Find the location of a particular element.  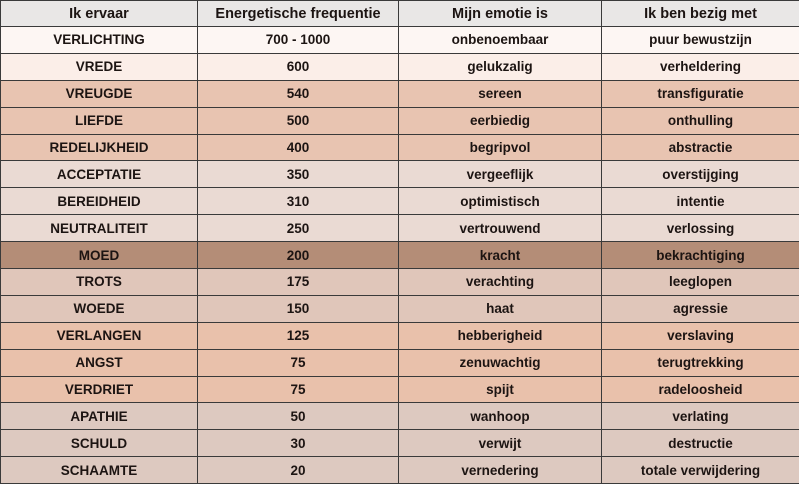

activity-cell: verlossing is located at coordinates (700, 228).